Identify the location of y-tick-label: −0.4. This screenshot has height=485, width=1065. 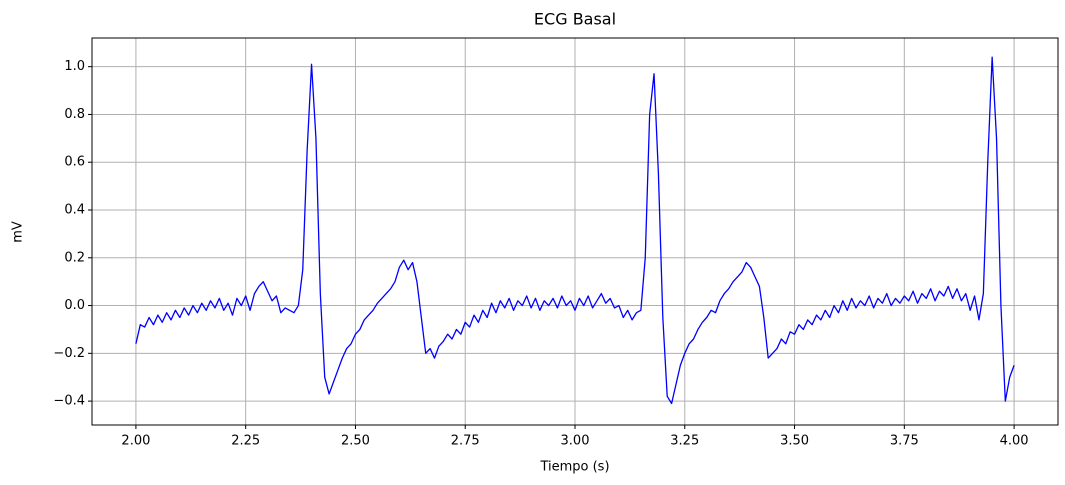
(69, 401).